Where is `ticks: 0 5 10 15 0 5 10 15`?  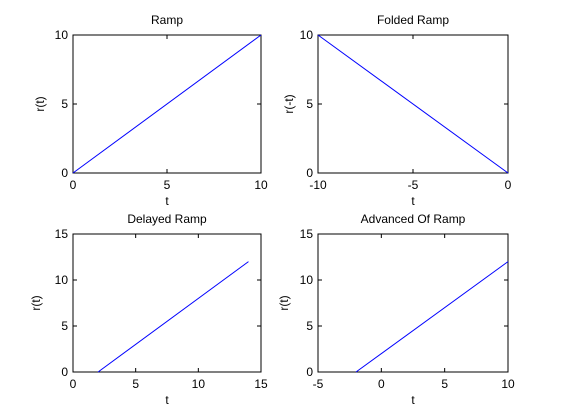
ticks: 0 5 10 15 0 5 10 15 is located at coordinates (161, 309).